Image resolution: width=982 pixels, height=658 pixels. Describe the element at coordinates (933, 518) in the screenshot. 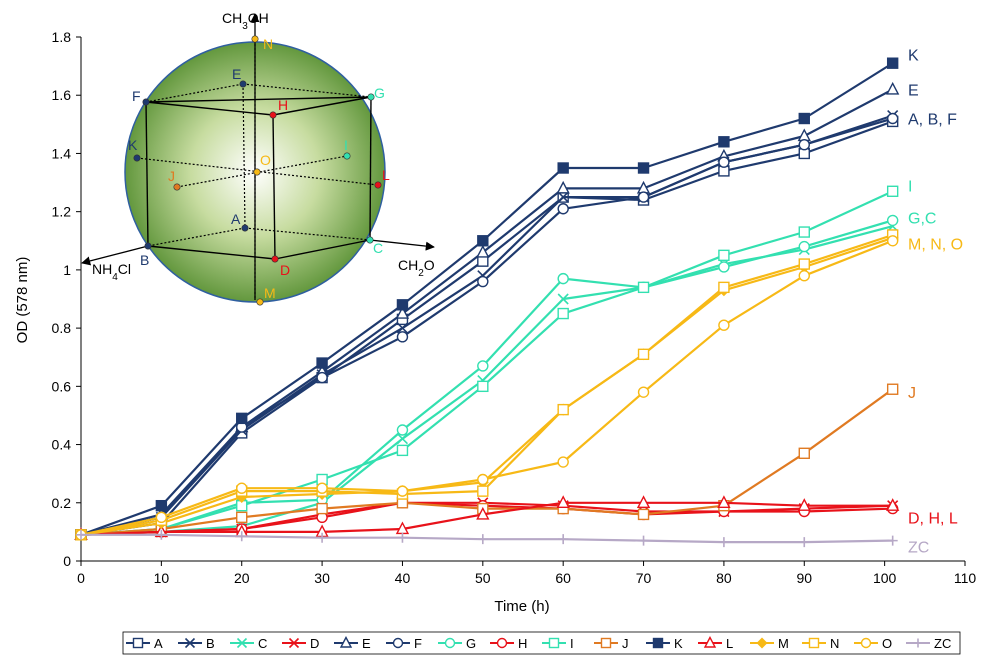

I see `end-label: D, H, L` at that location.